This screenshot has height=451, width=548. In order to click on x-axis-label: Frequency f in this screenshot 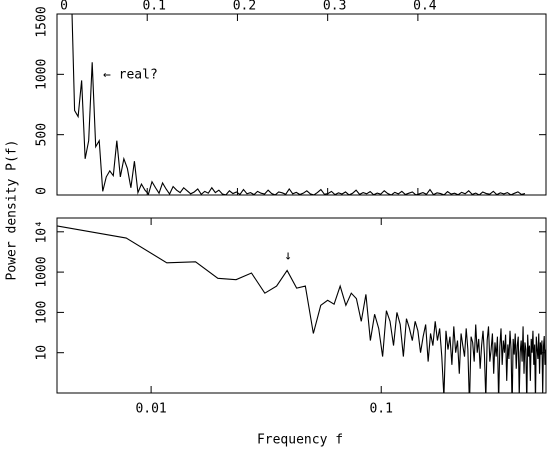, I will do `click(300, 440)`.